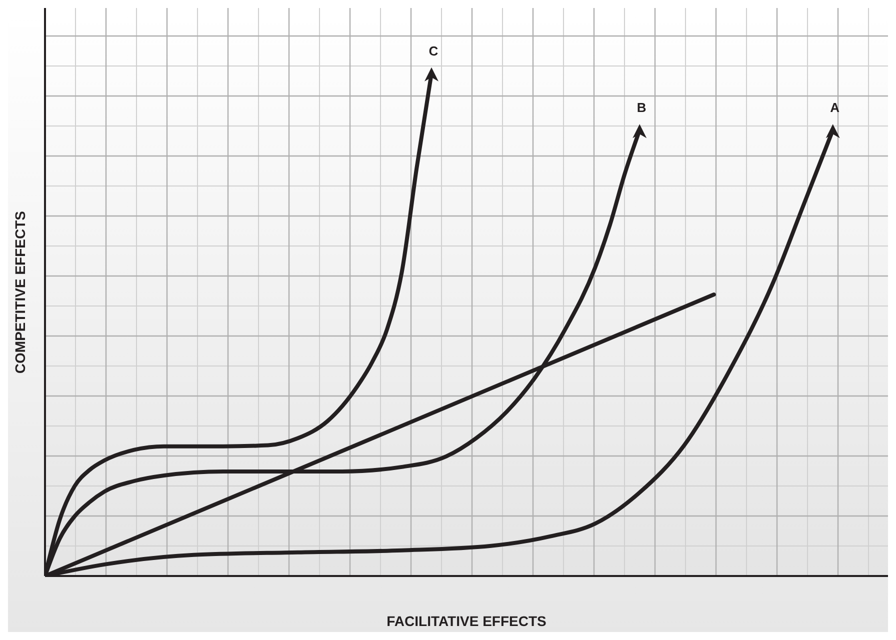 This screenshot has width=896, height=640. What do you see at coordinates (641, 108) in the screenshot?
I see `series-label: B` at bounding box center [641, 108].